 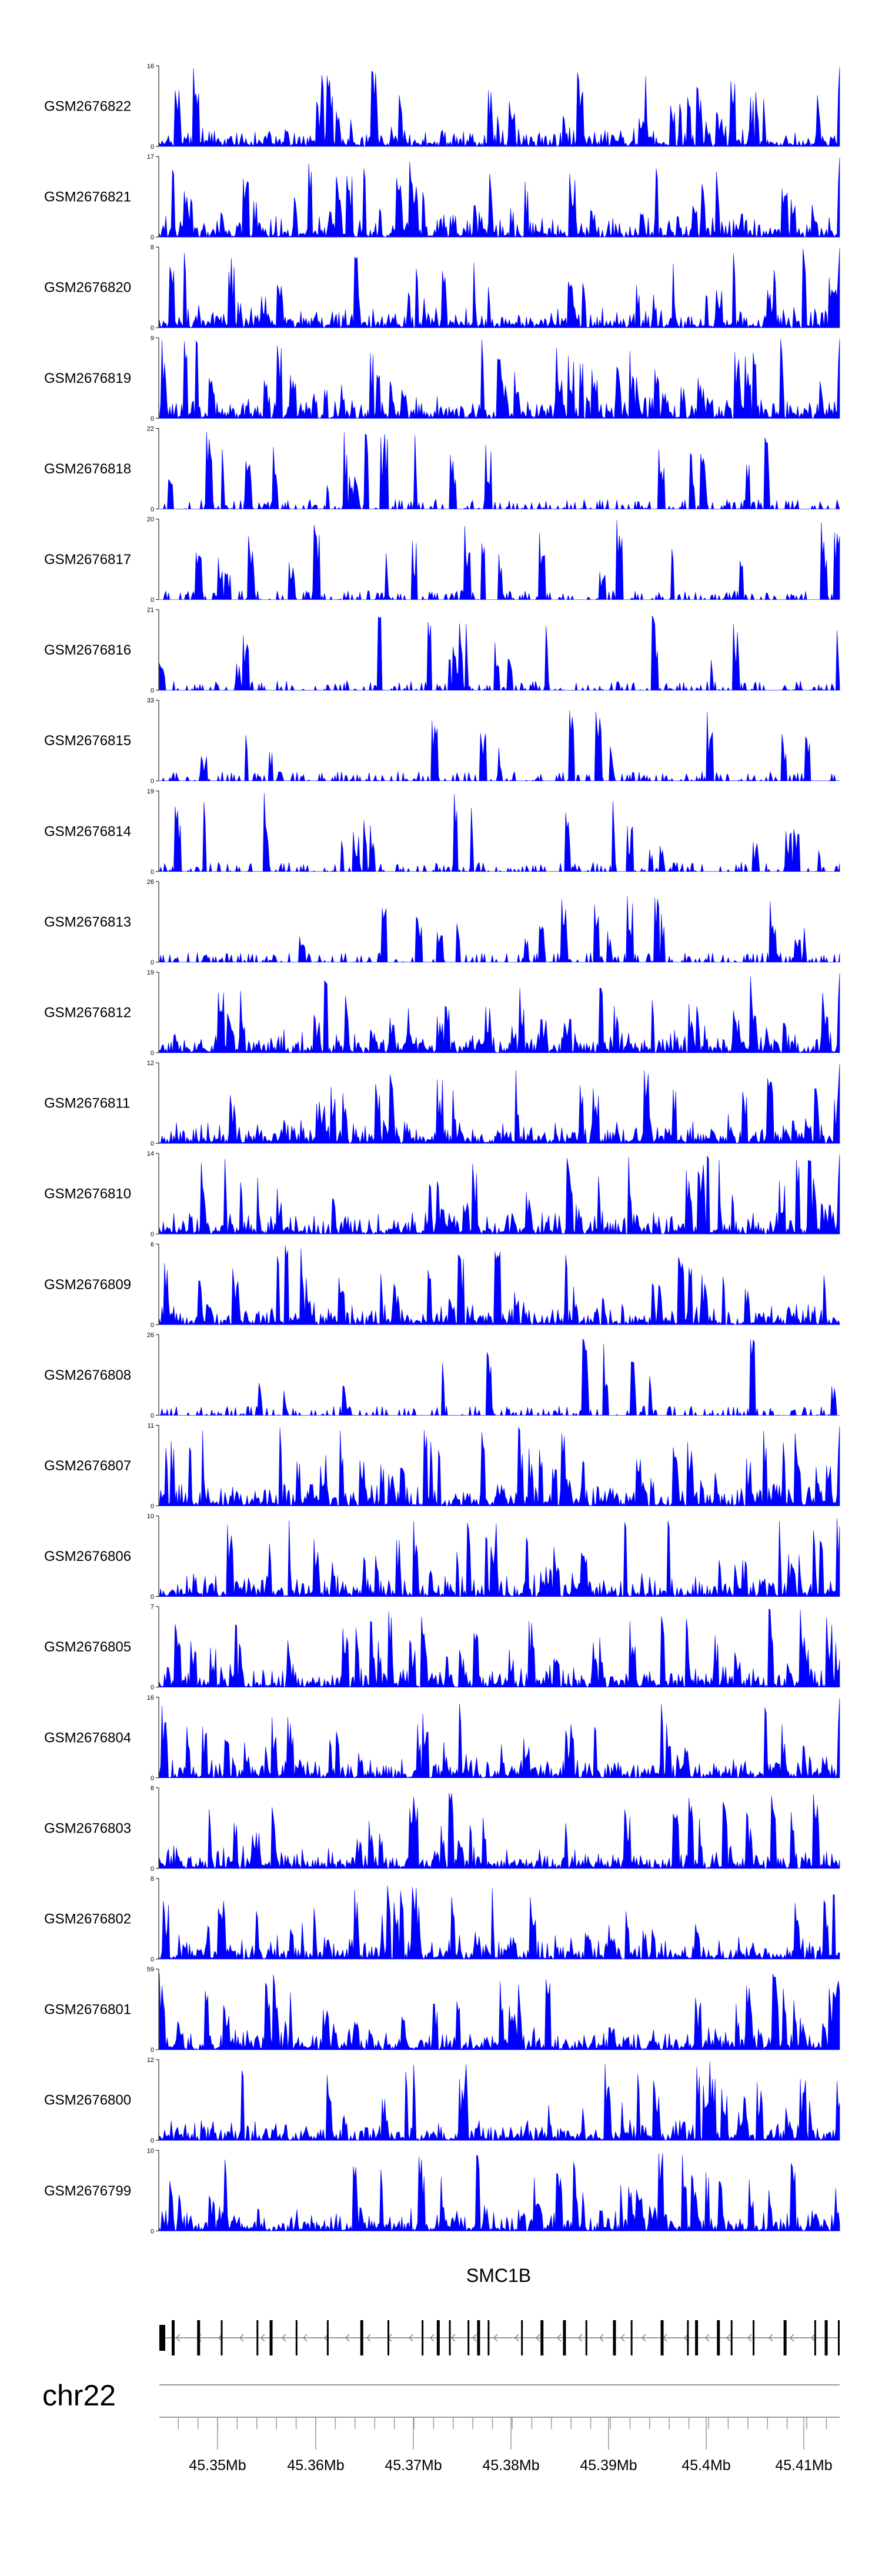 I want to click on track-label: GSM2676811, so click(x=87, y=1104).